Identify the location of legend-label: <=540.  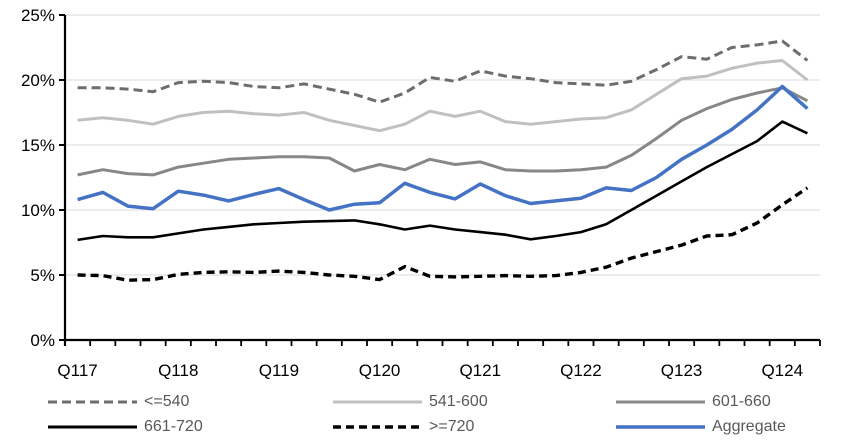
(167, 401).